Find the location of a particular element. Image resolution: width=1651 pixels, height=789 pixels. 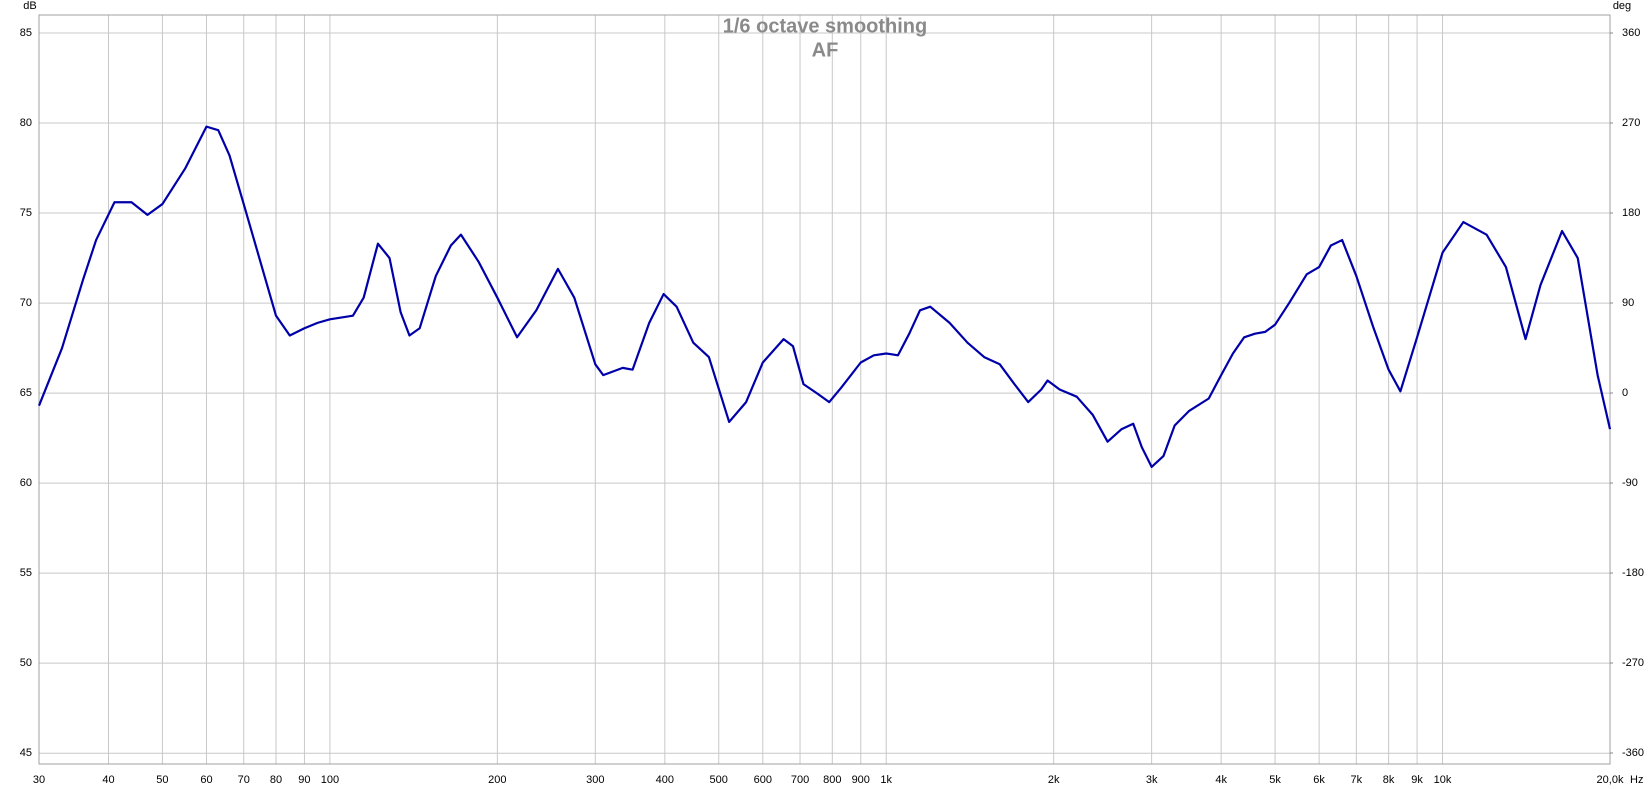

y2-tick-label: 360 is located at coordinates (1631, 33).